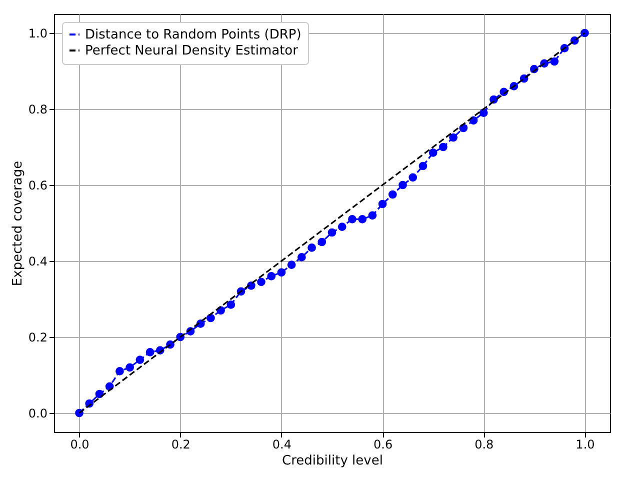 This screenshot has height=477, width=632. What do you see at coordinates (282, 445) in the screenshot?
I see `x-tick-label: 0.4` at bounding box center [282, 445].